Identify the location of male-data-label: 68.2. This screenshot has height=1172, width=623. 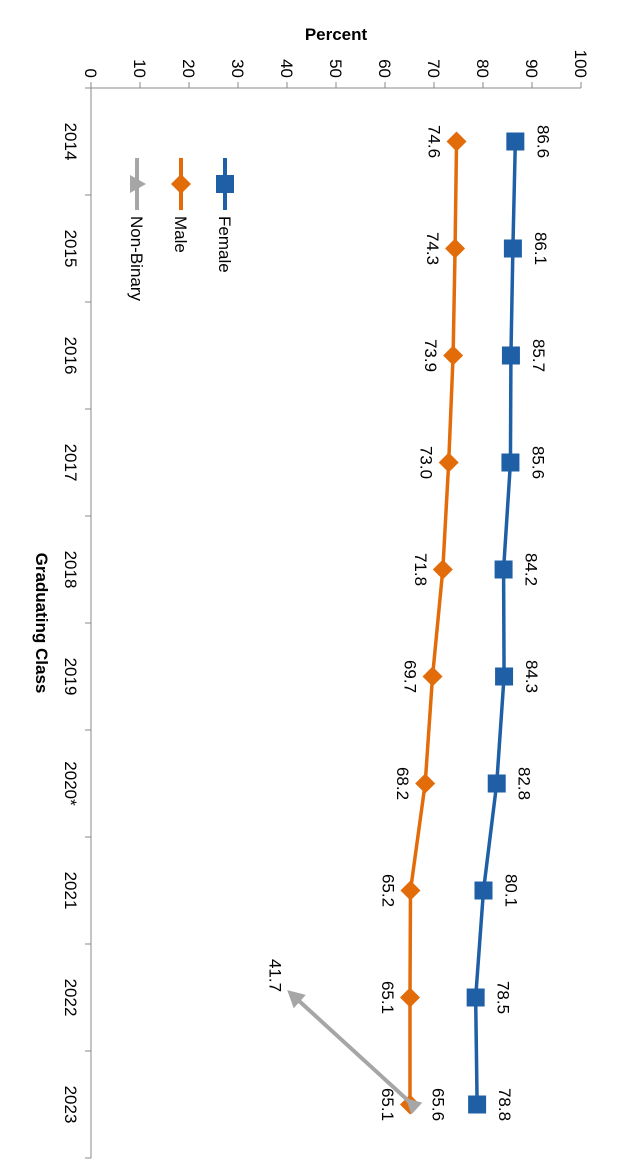
(402, 783).